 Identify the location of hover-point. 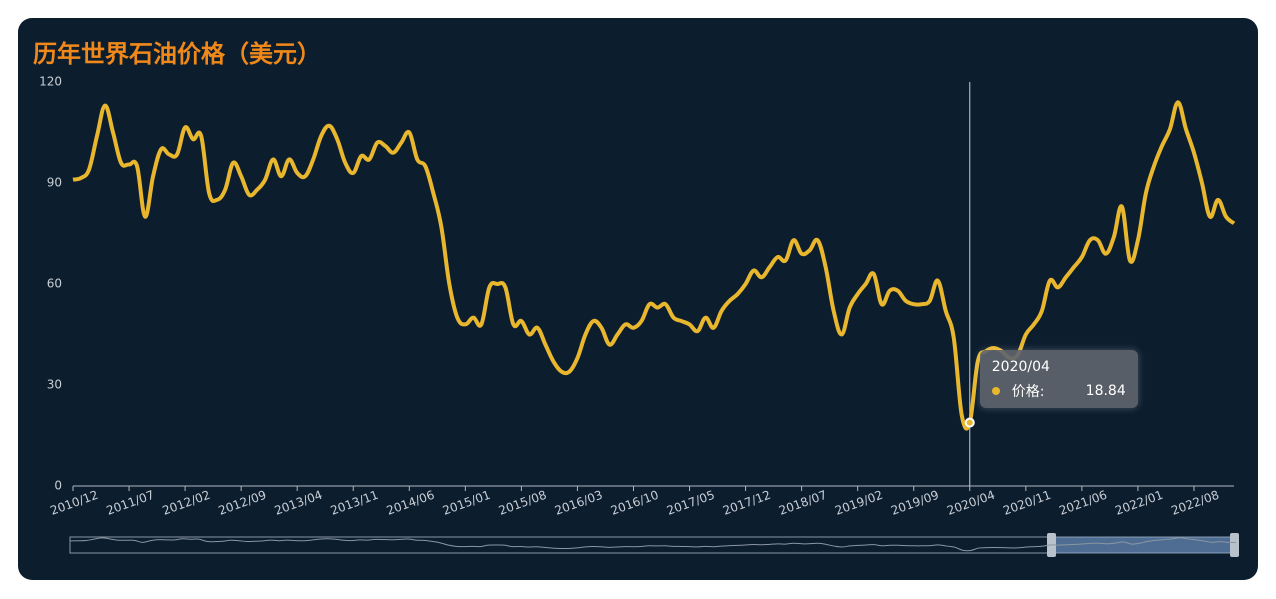
(969, 422).